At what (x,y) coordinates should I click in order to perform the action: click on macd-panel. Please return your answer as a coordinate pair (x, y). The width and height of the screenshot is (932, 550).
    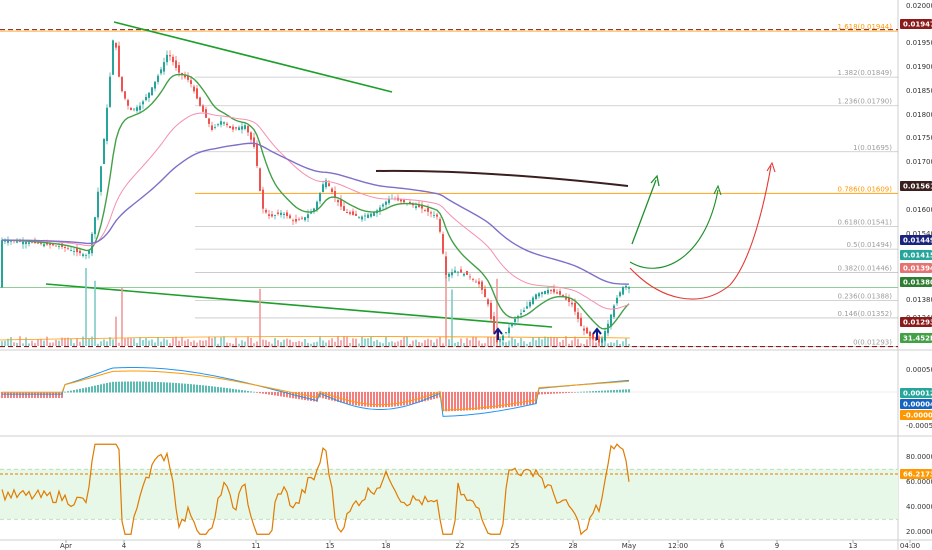
    Looking at the image, I should click on (449, 392).